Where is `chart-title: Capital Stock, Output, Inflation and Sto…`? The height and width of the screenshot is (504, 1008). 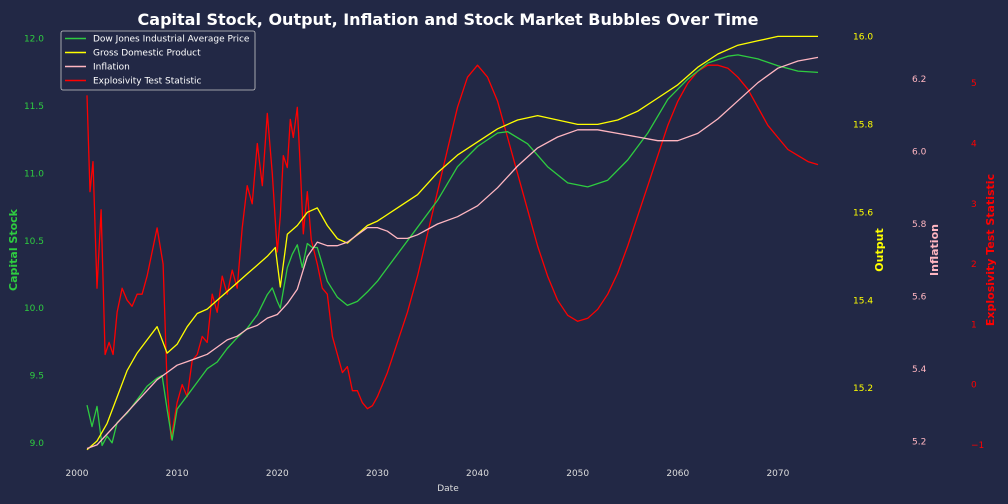 chart-title: Capital Stock, Output, Inflation and Sto… is located at coordinates (448, 19).